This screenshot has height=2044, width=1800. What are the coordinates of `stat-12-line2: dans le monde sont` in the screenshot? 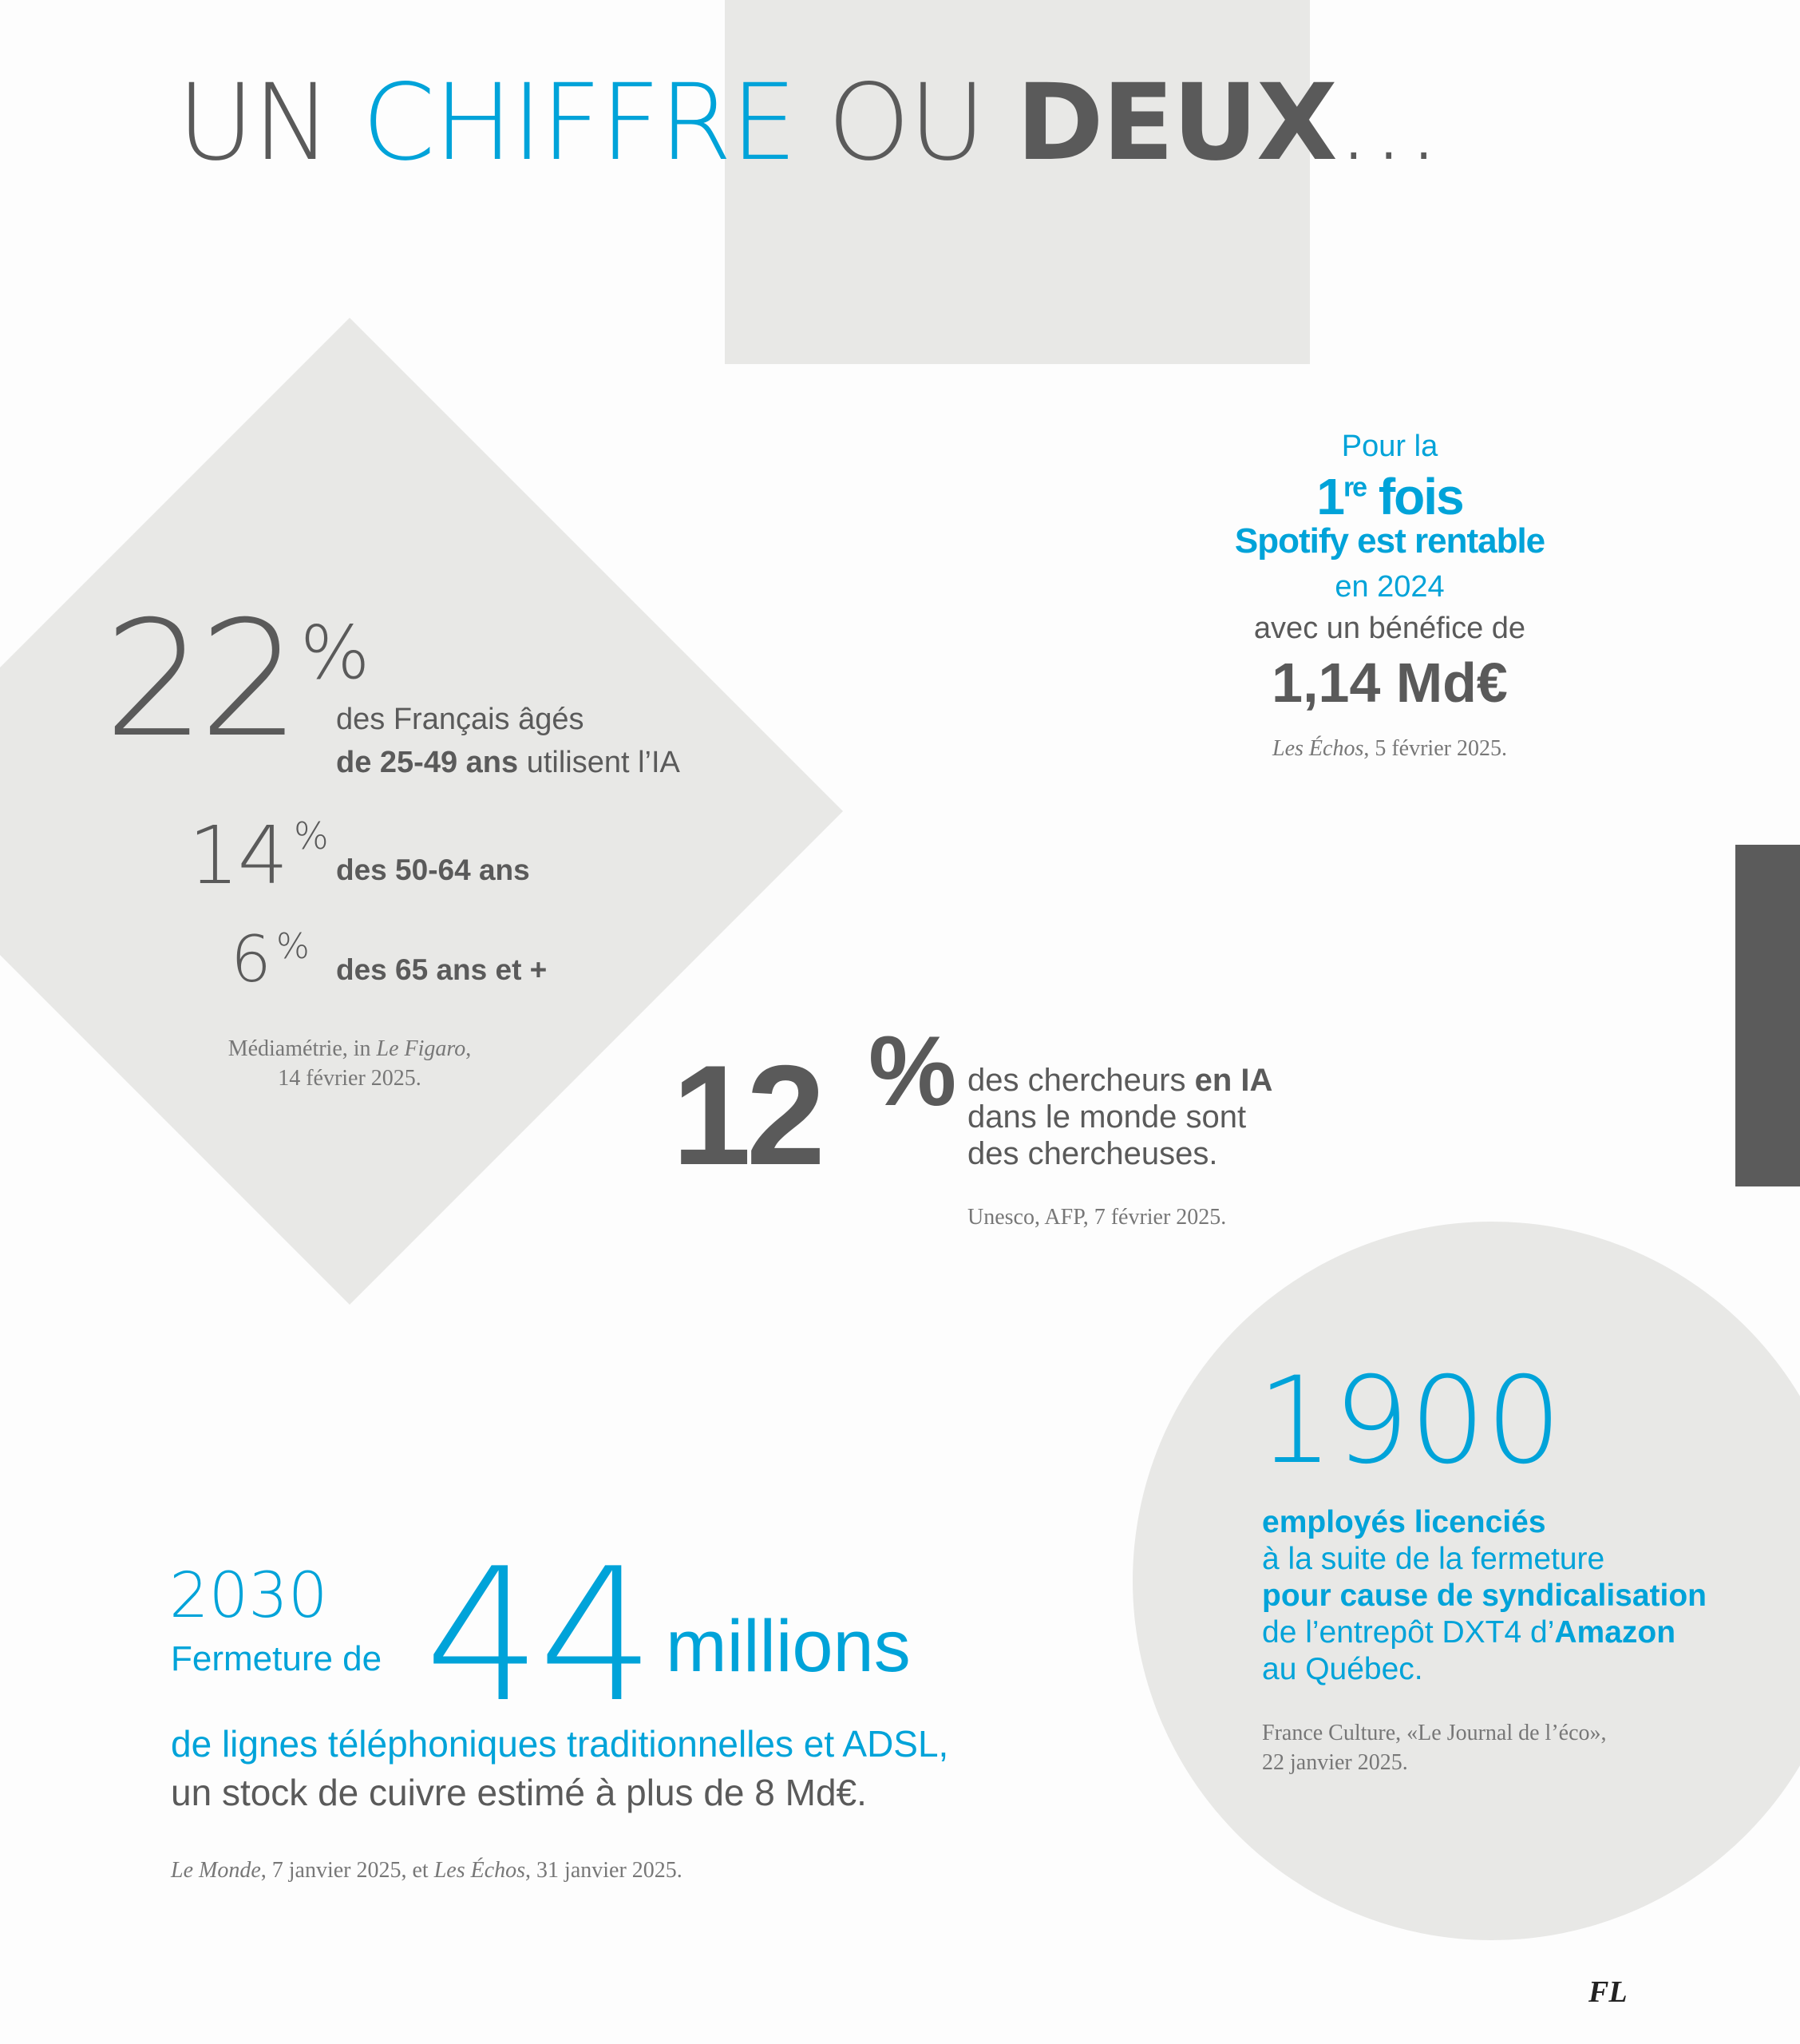 It's located at (1107, 1117).